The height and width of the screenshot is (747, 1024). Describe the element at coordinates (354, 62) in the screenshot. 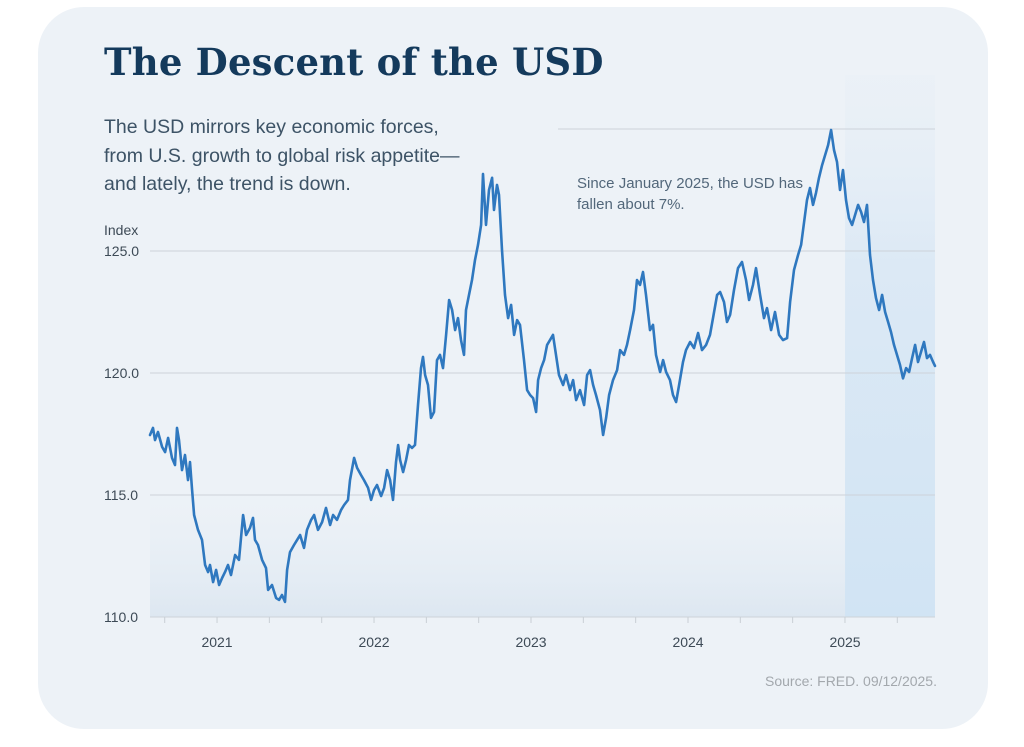

I see `chart-title: The Descent of the USD` at that location.